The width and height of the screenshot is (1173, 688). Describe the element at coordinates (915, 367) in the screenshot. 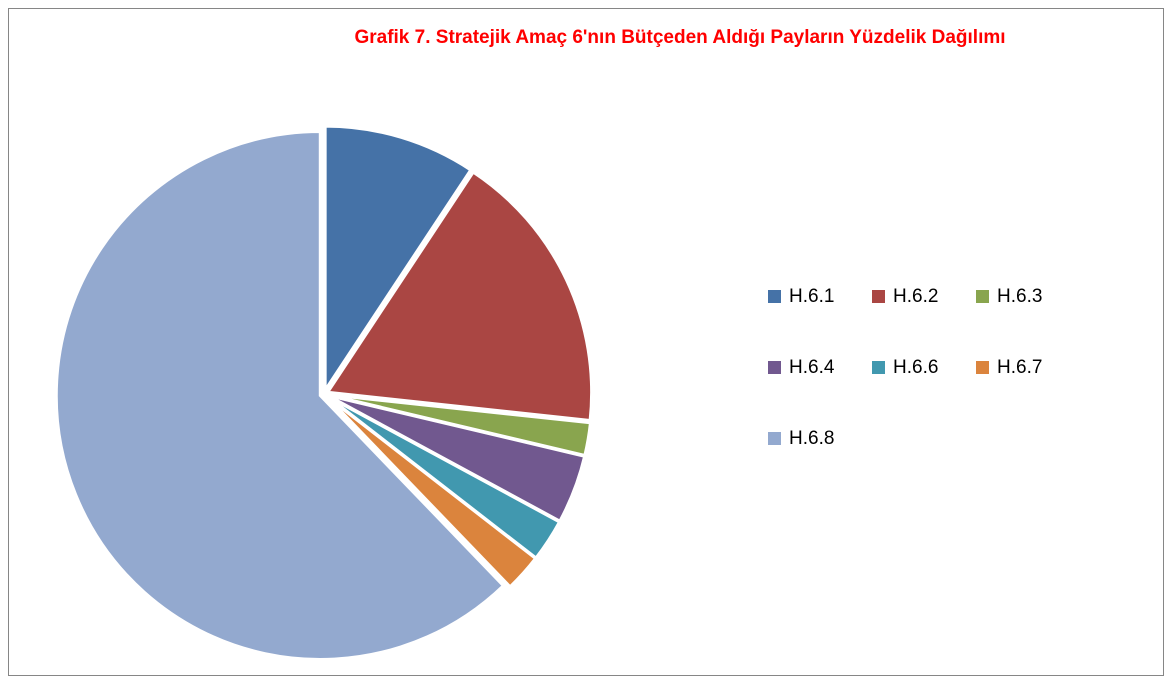

I see `legend-label: H.6.6` at that location.